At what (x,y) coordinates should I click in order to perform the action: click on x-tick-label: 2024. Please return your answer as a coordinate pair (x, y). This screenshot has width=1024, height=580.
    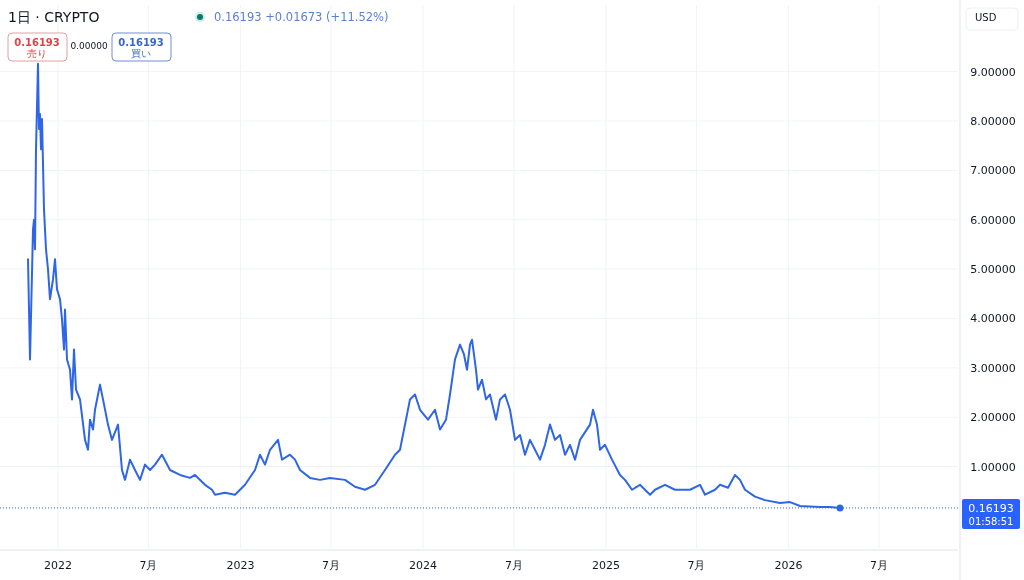
    Looking at the image, I should click on (423, 565).